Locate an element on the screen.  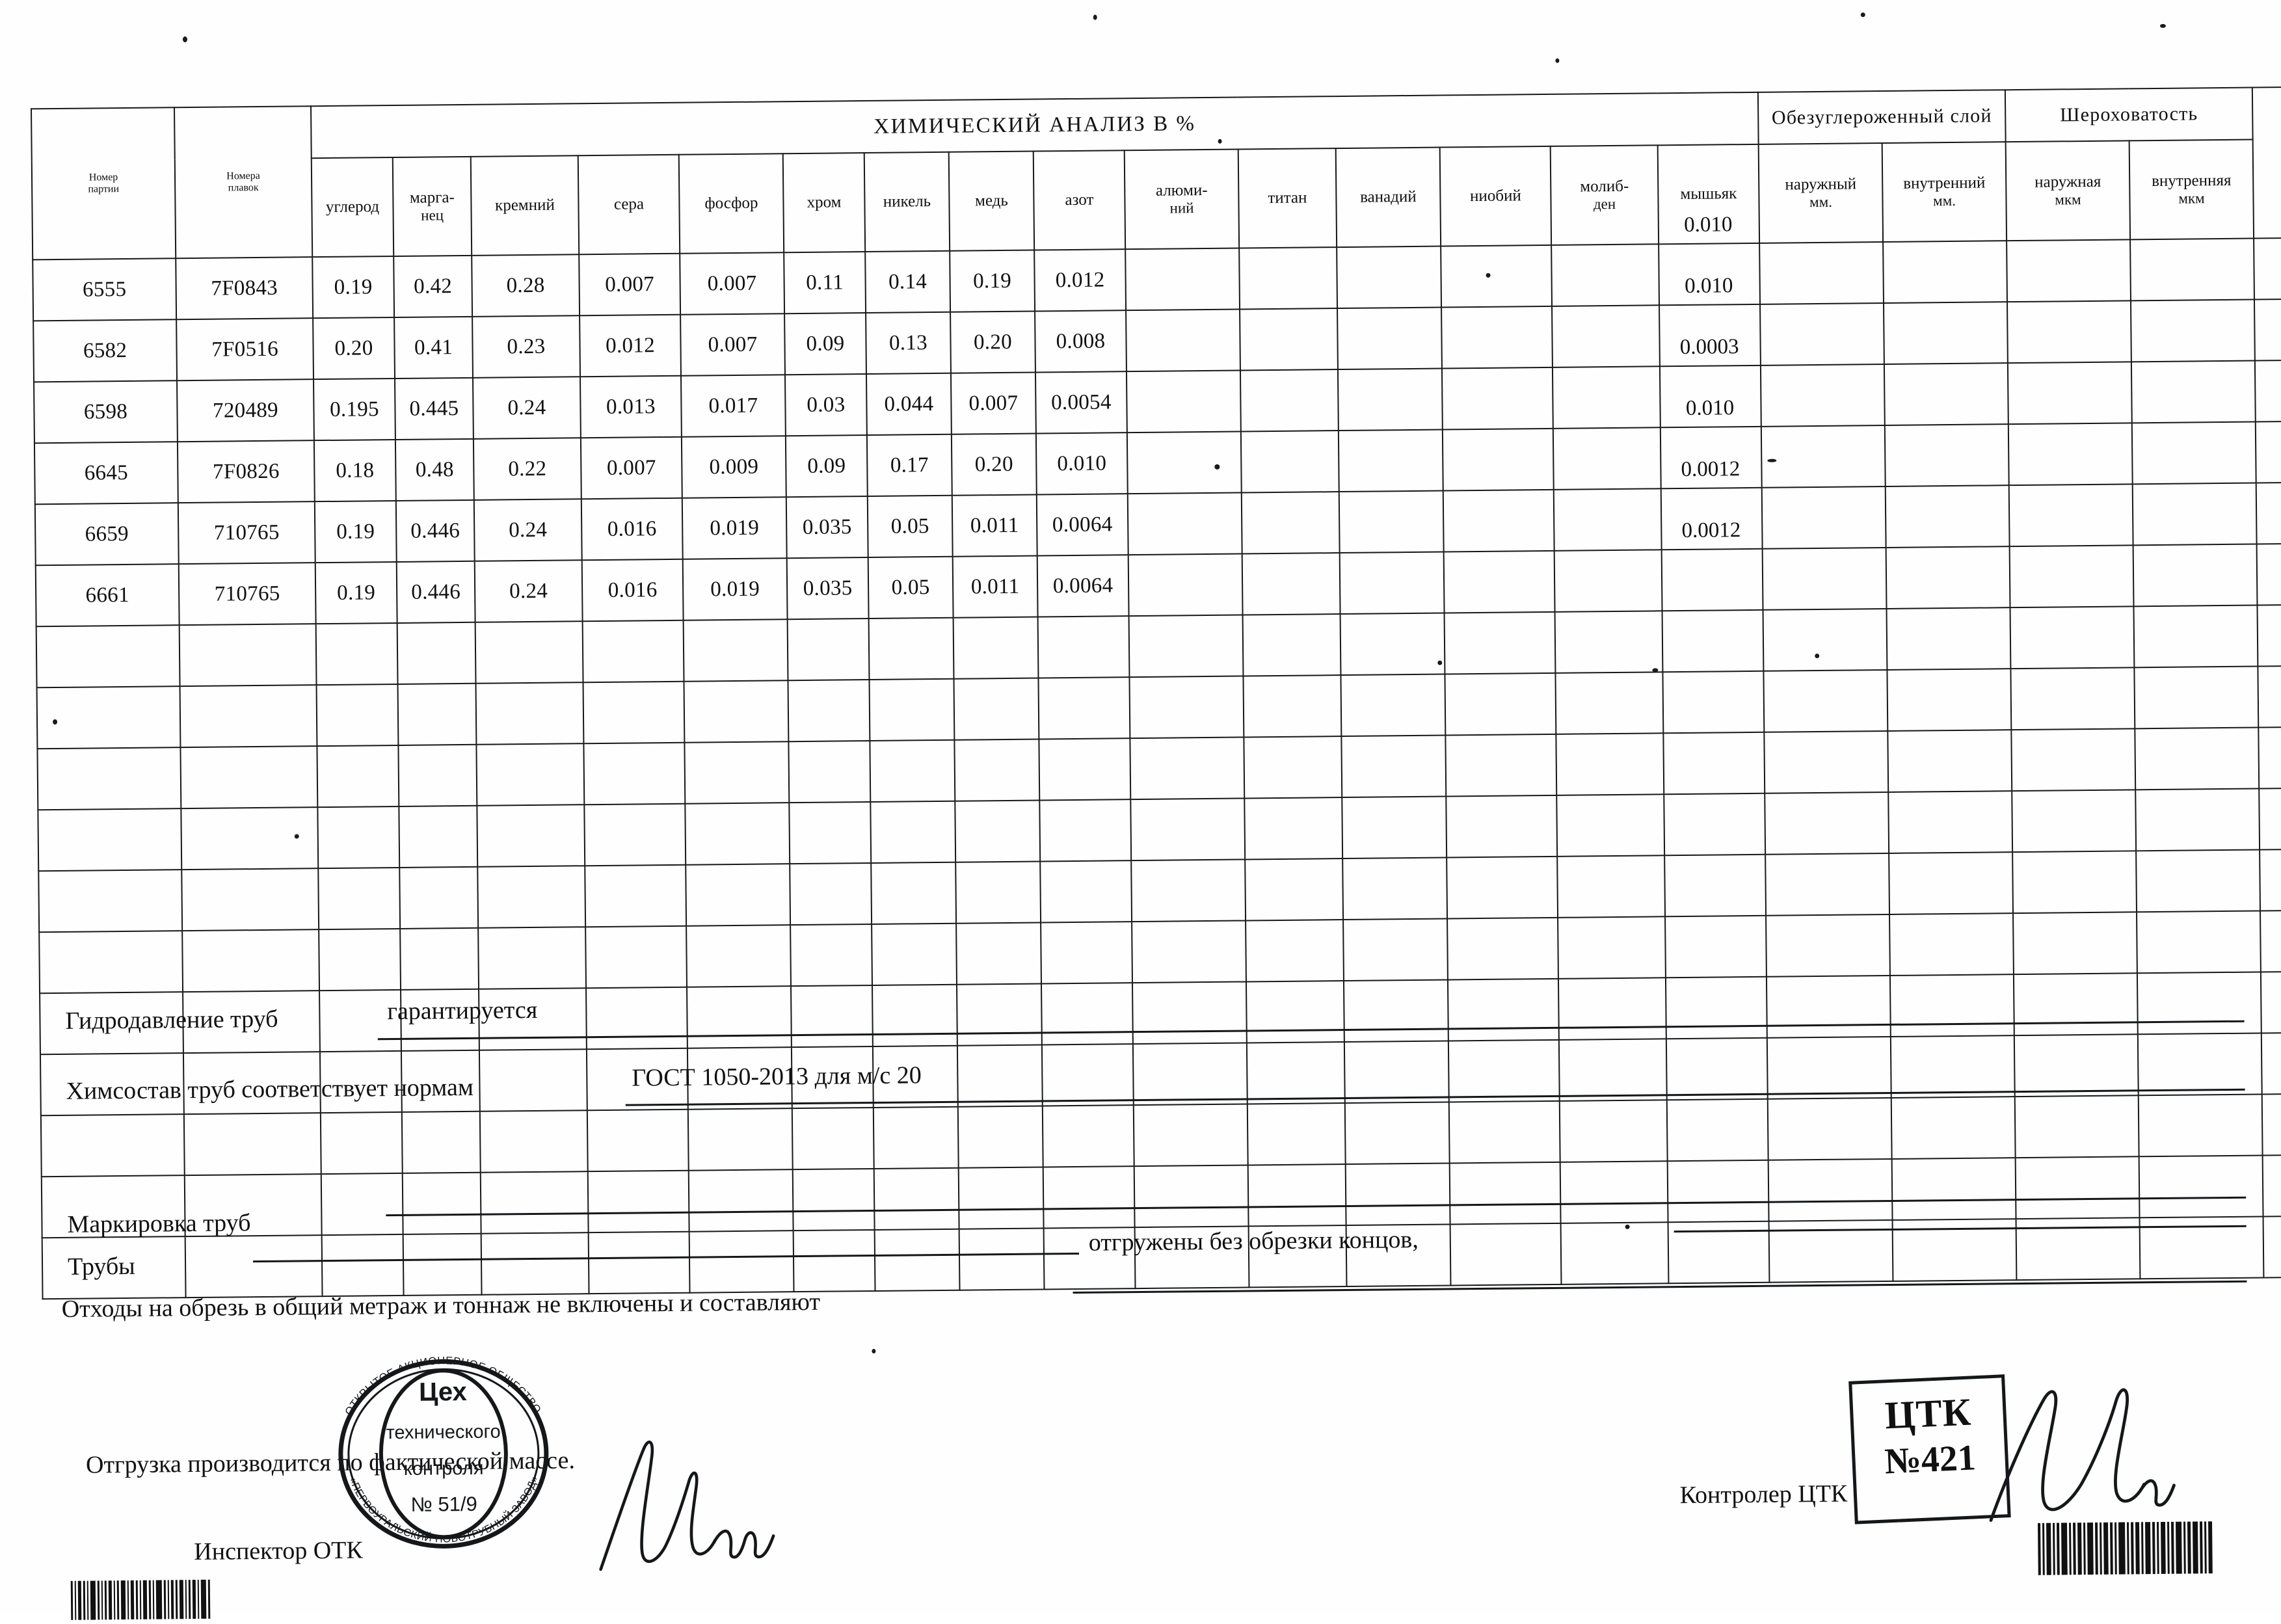
cell-as is located at coordinates (1715, 885).